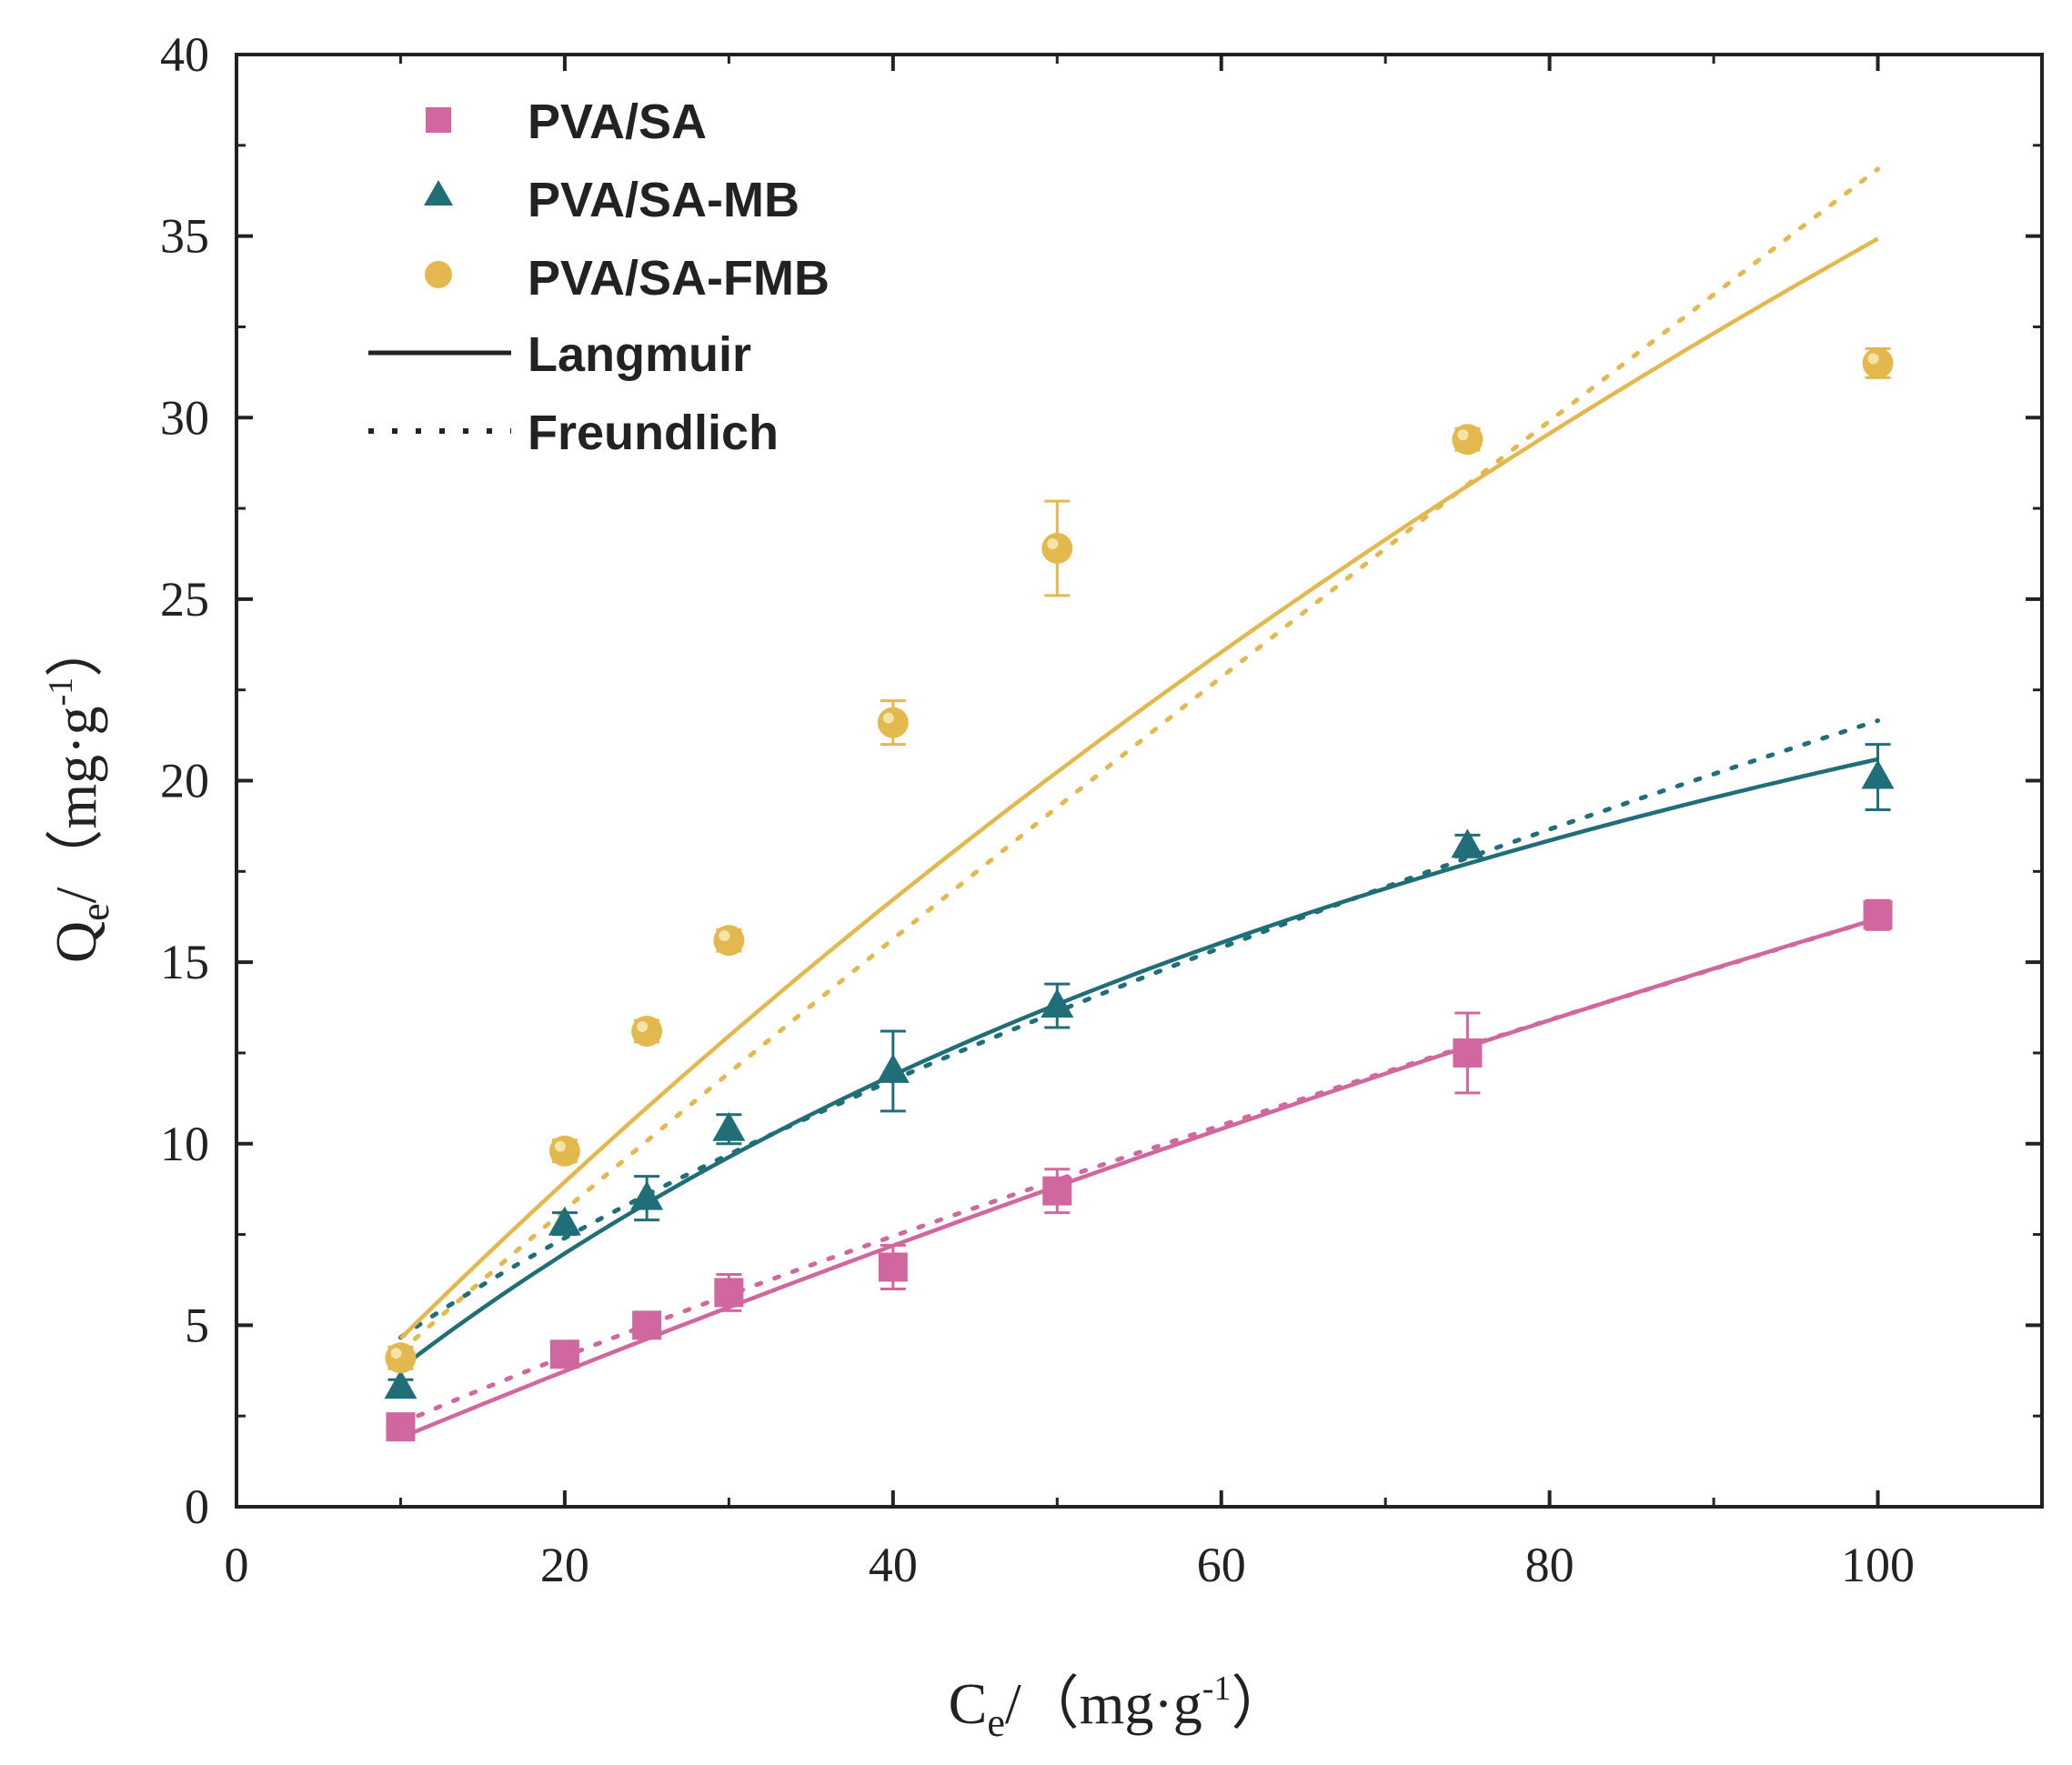 Image resolution: width=2072 pixels, height=1765 pixels. What do you see at coordinates (564, 1565) in the screenshot?
I see `x-tick-label: 20` at bounding box center [564, 1565].